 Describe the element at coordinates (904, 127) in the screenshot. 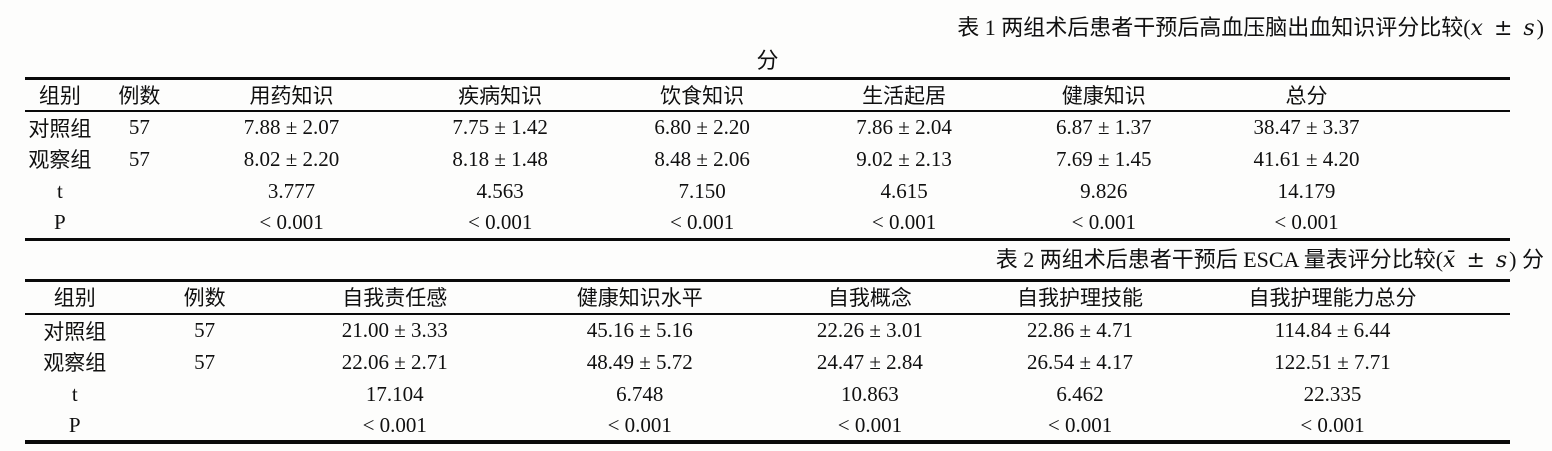

I see `data-cell: 7.86 ± 2.04` at that location.